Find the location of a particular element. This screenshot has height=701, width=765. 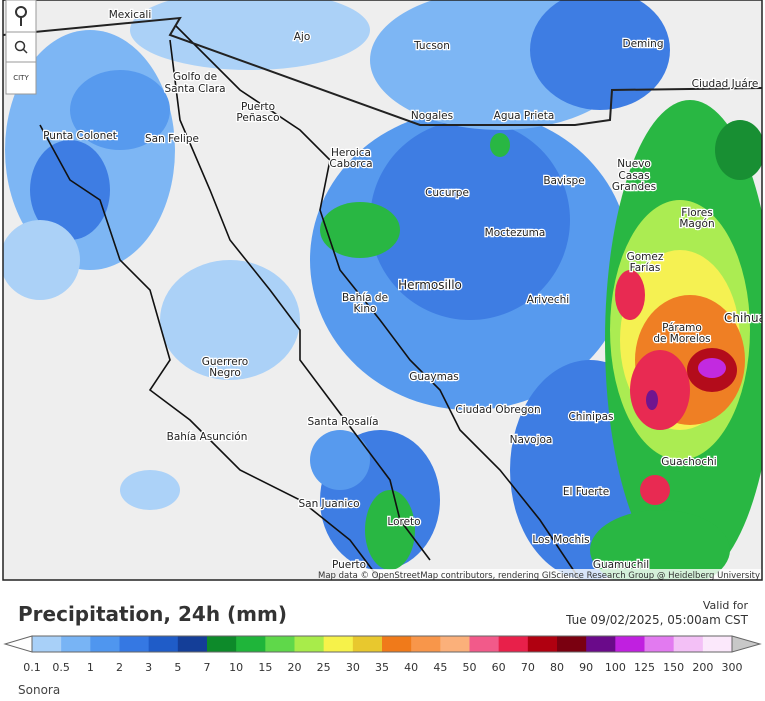

city: Grandes is located at coordinates (634, 187).